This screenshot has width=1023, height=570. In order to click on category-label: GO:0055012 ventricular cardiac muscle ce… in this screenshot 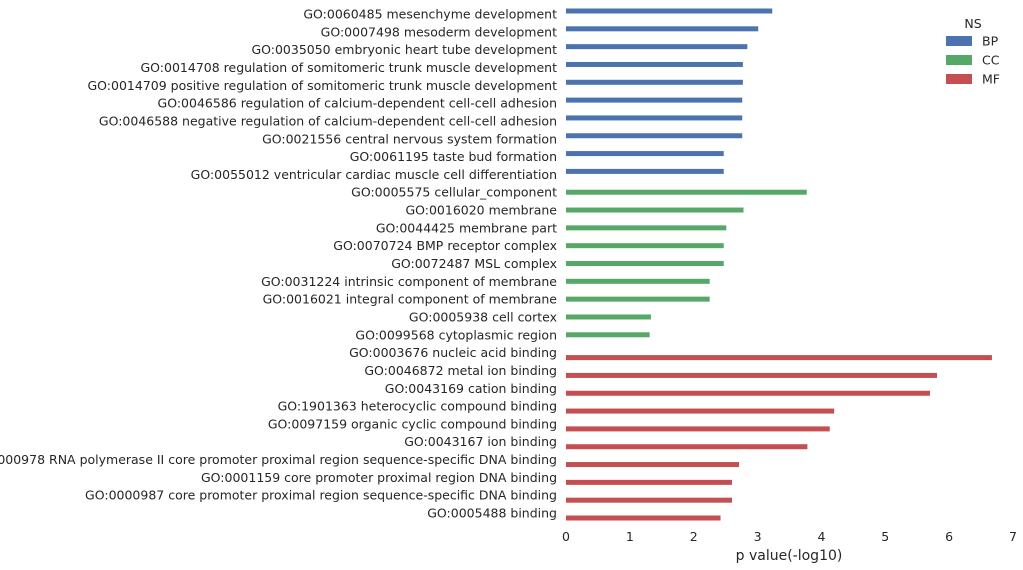, I will do `click(374, 174)`.